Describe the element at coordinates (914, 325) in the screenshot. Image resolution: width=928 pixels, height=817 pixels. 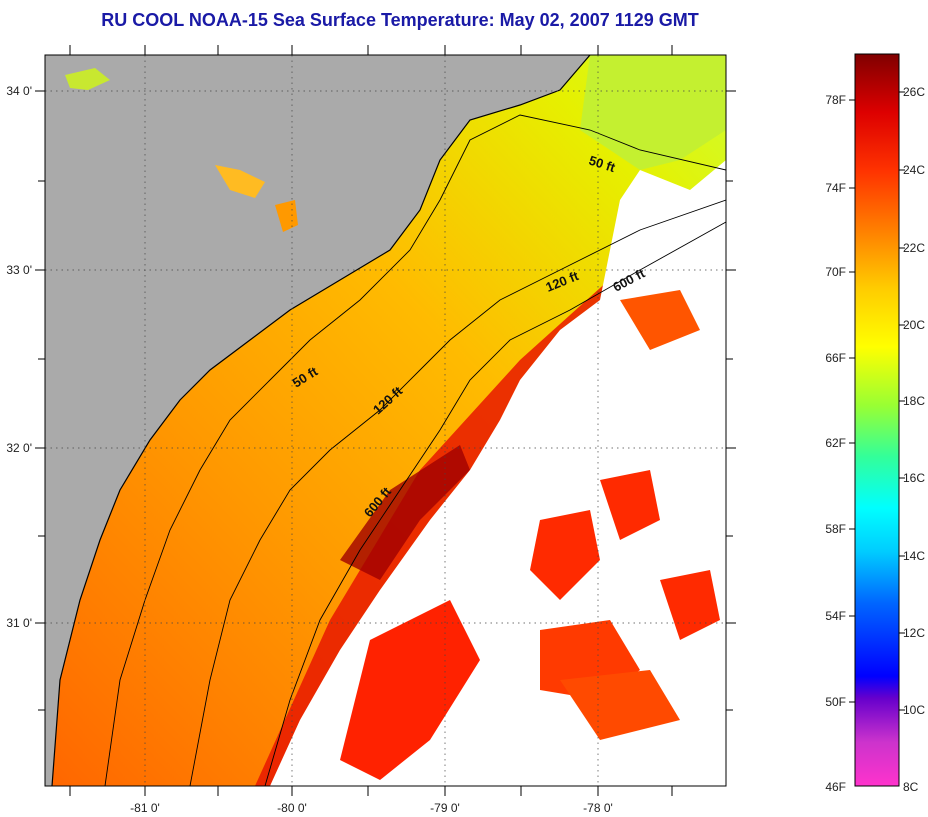
I see `colorbar-c-label: 20C` at that location.